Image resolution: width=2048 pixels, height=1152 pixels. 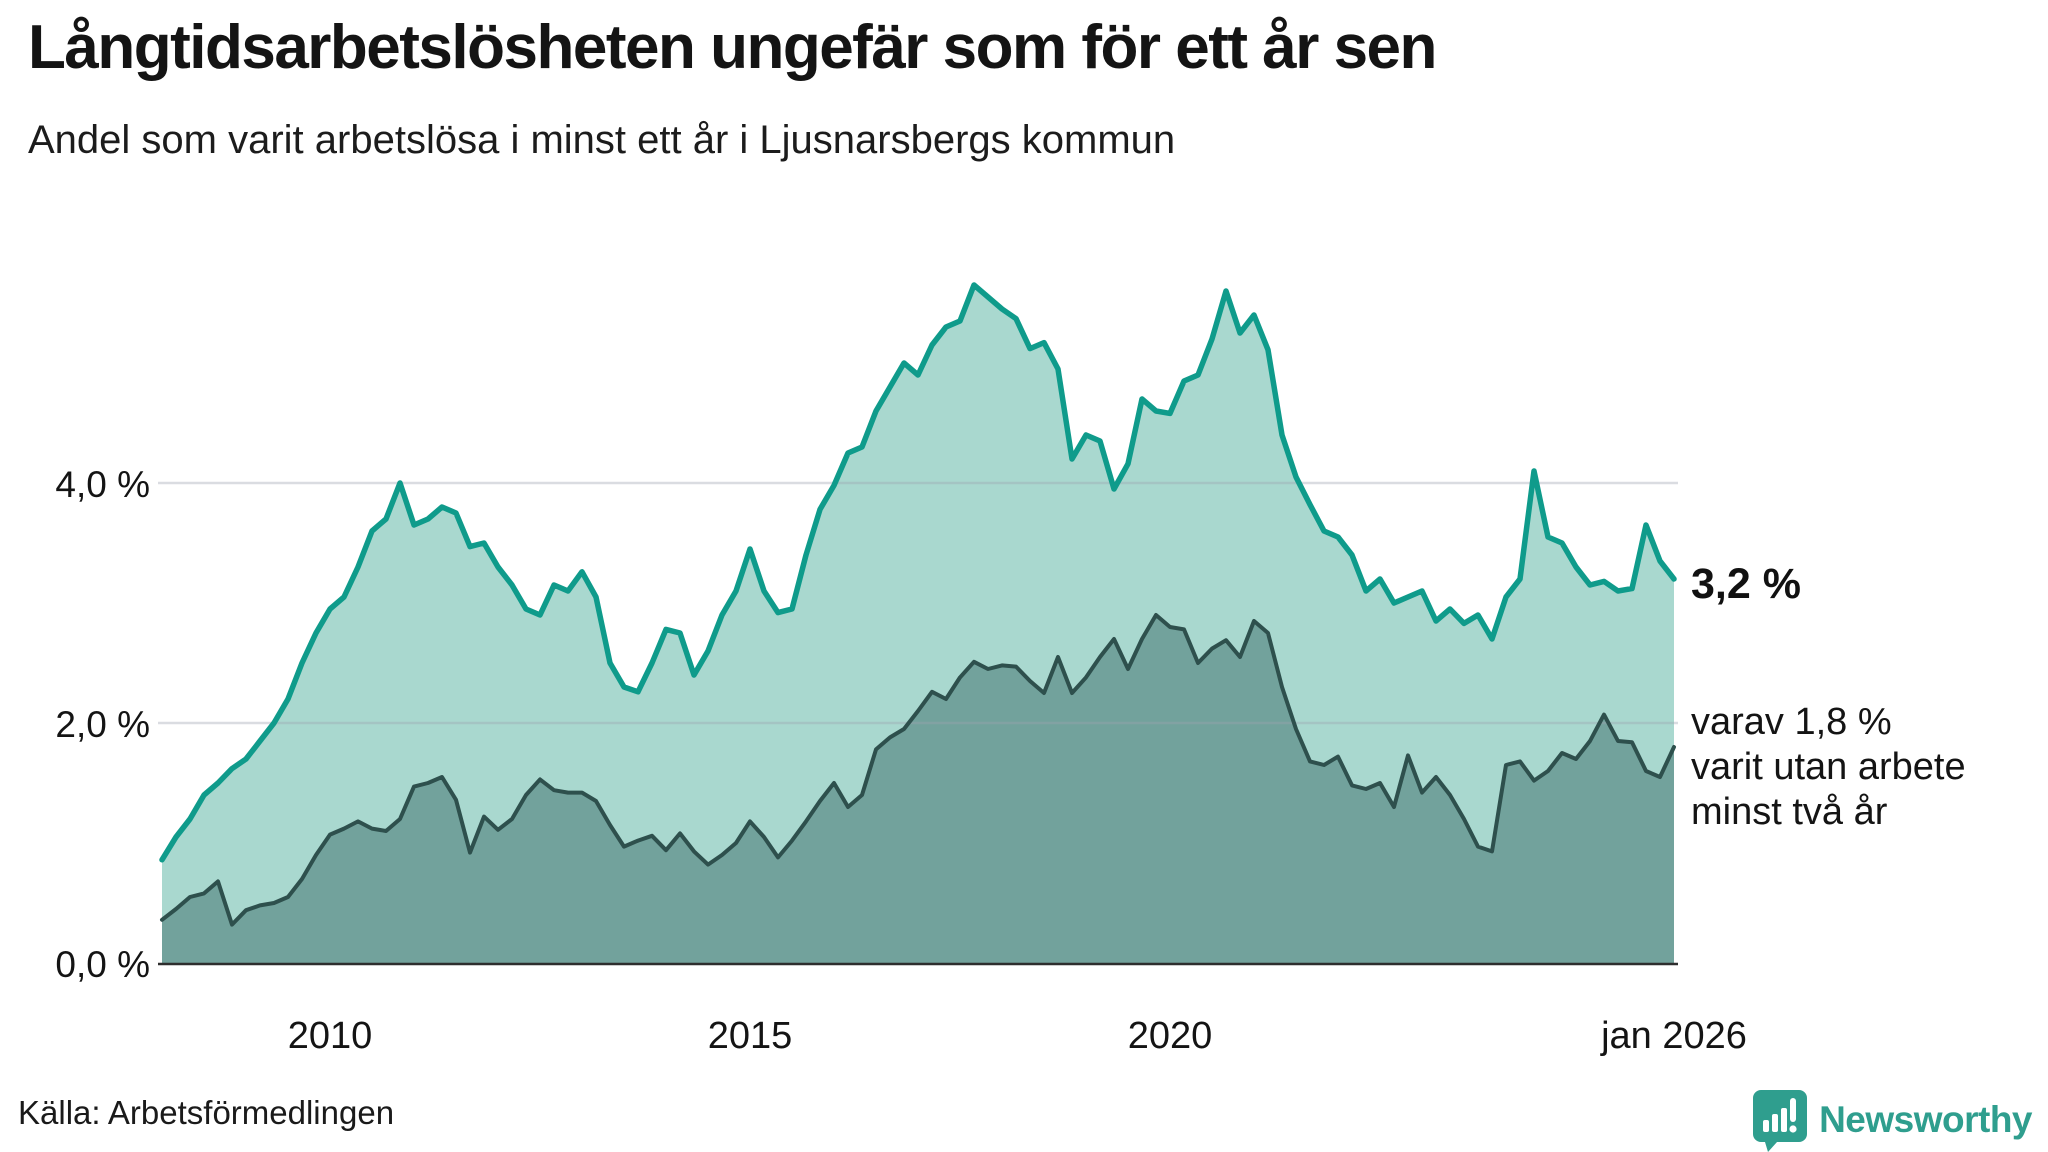 I want to click on latest-value-label: 3,2 %, so click(x=1746, y=584).